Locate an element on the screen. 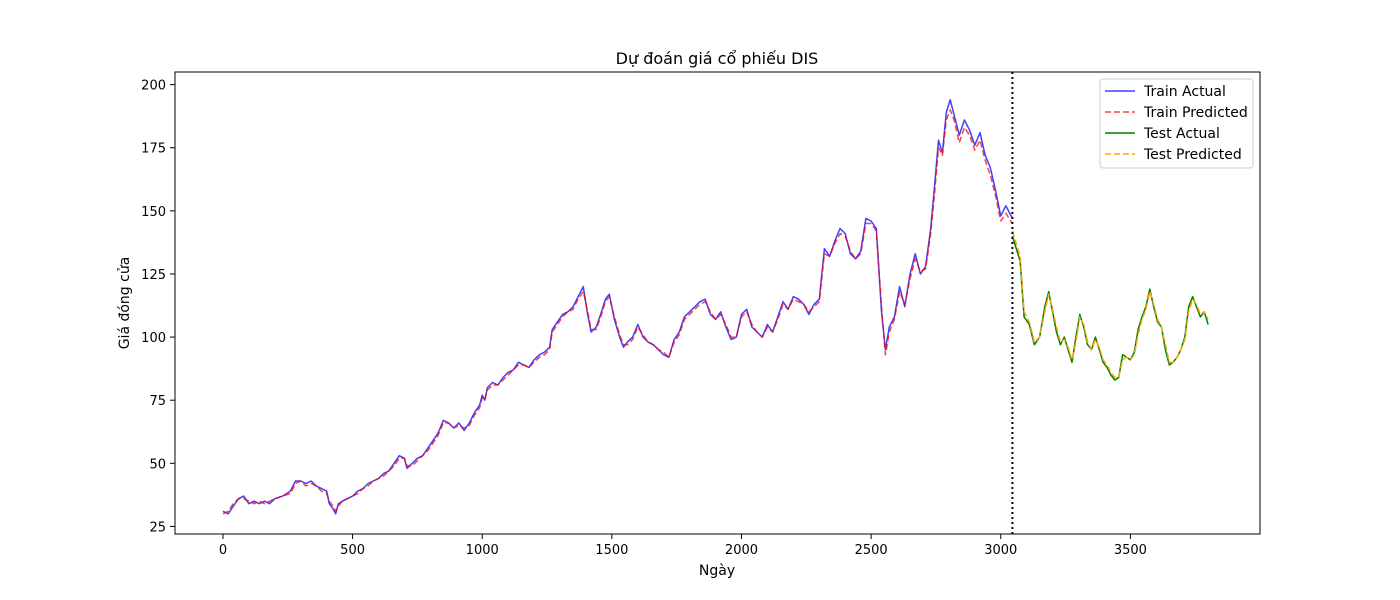 Image resolution: width=1400 pixels, height=600 pixels. y-axis-title: Giá đóng cửa is located at coordinates (125, 303).